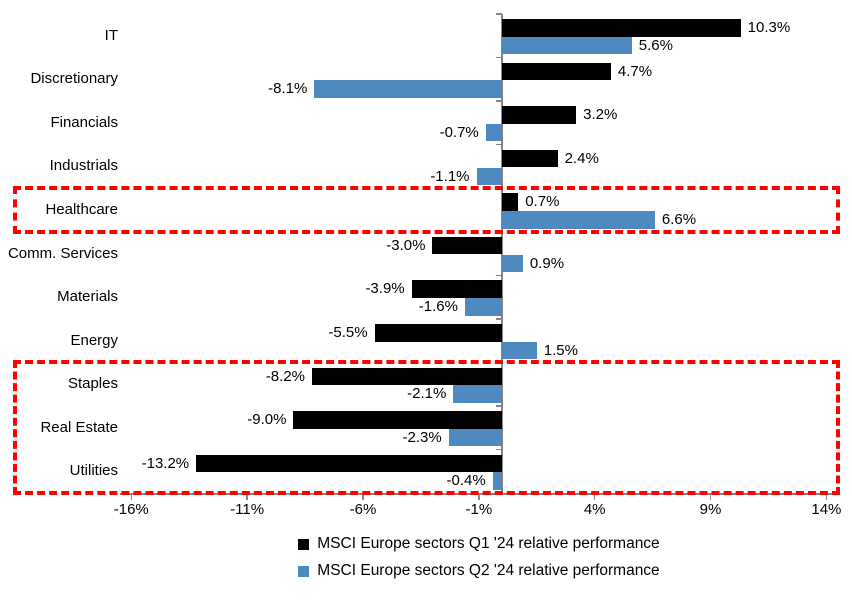  I want to click on bar-q1-financials, so click(539, 115).